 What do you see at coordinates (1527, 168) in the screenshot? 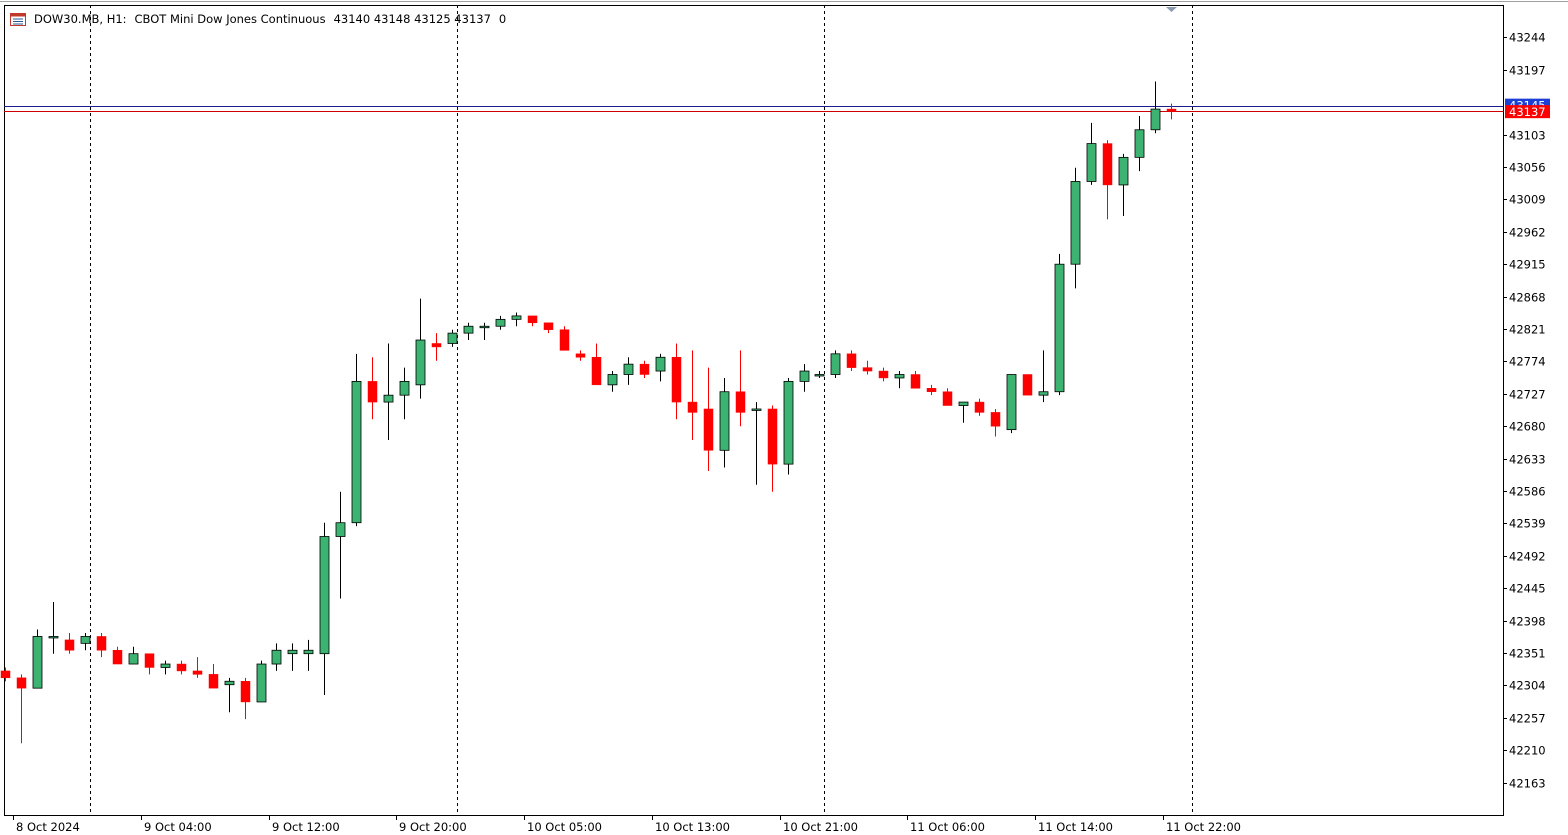
I see `price-tick-label: 43056` at bounding box center [1527, 168].